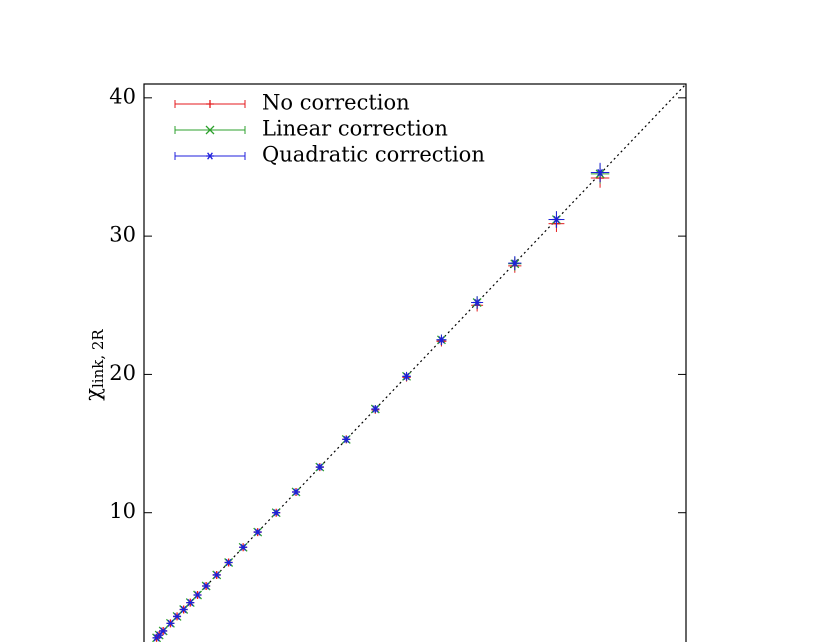  I want to click on y-label-symbol: χ, so click(93, 394).